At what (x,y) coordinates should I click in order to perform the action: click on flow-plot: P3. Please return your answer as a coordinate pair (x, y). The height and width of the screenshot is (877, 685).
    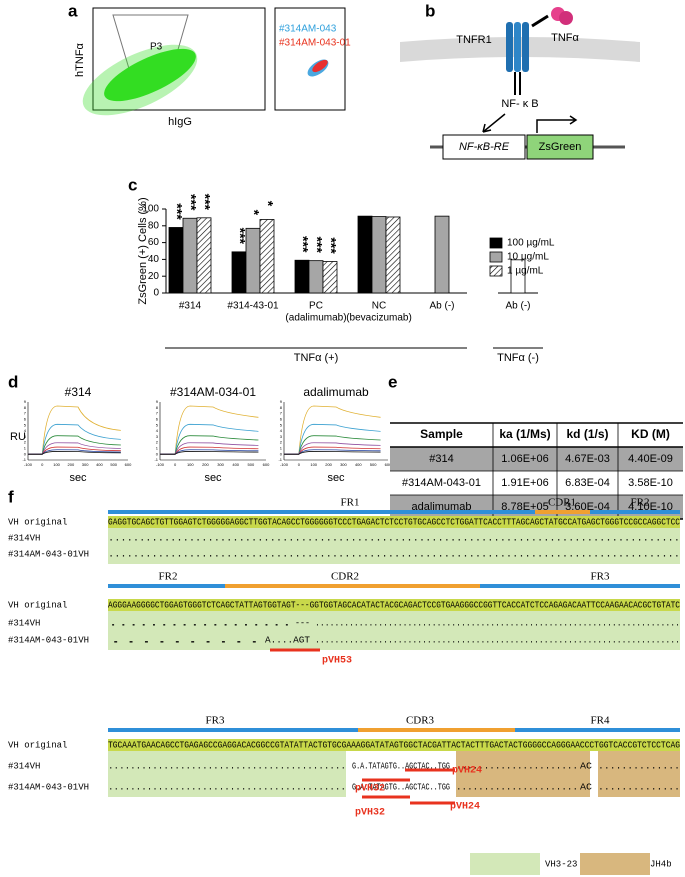
    Looking at the image, I should click on (174, 61).